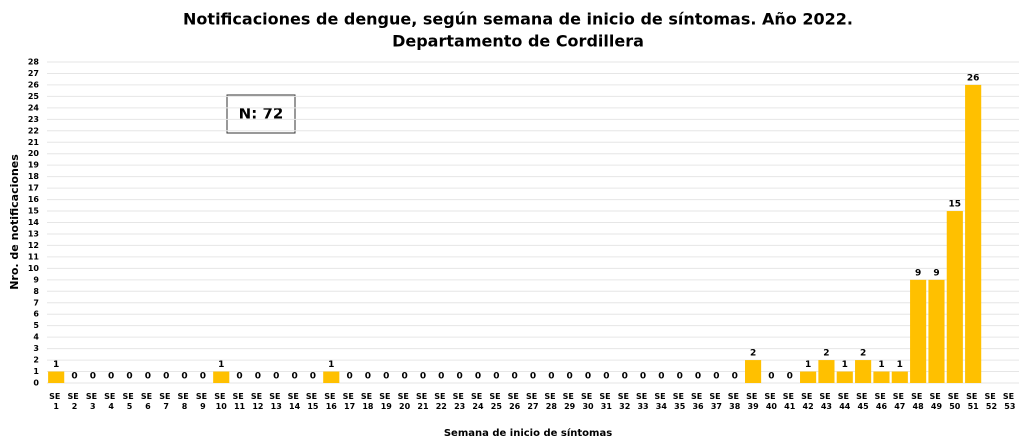  Describe the element at coordinates (496, 401) in the screenshot. I see `x-tick-label: SE 25` at that location.